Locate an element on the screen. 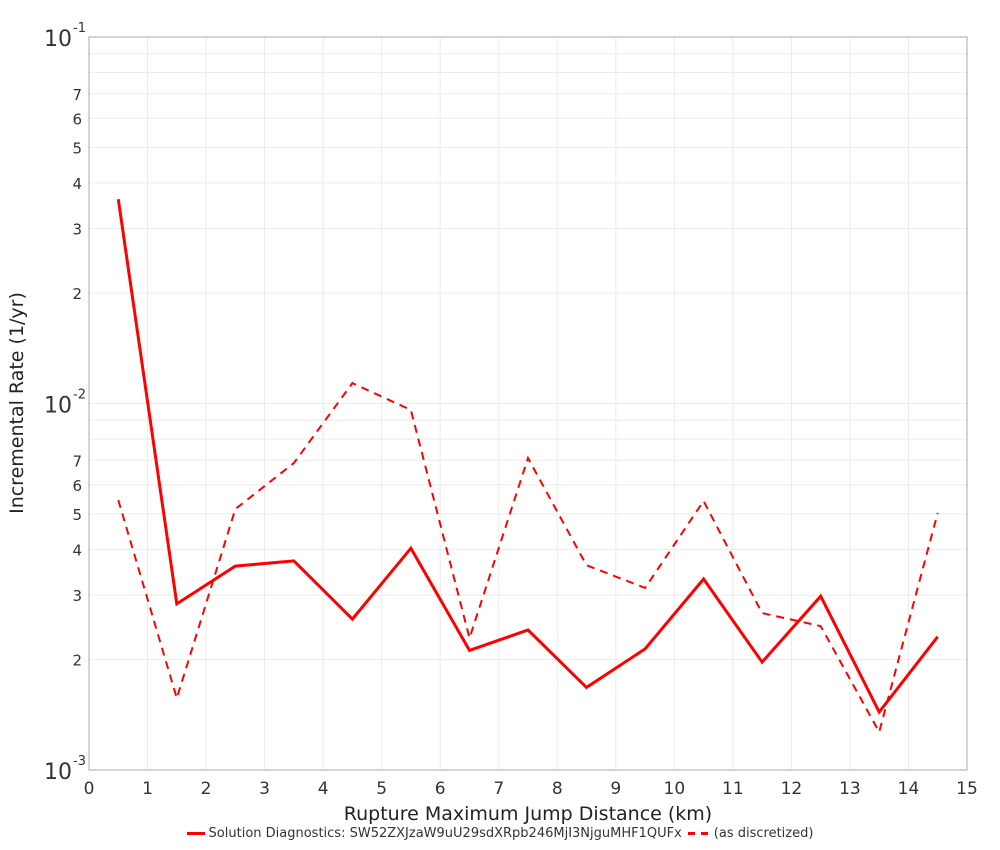  legend-solid-line-swatch is located at coordinates (195, 833).